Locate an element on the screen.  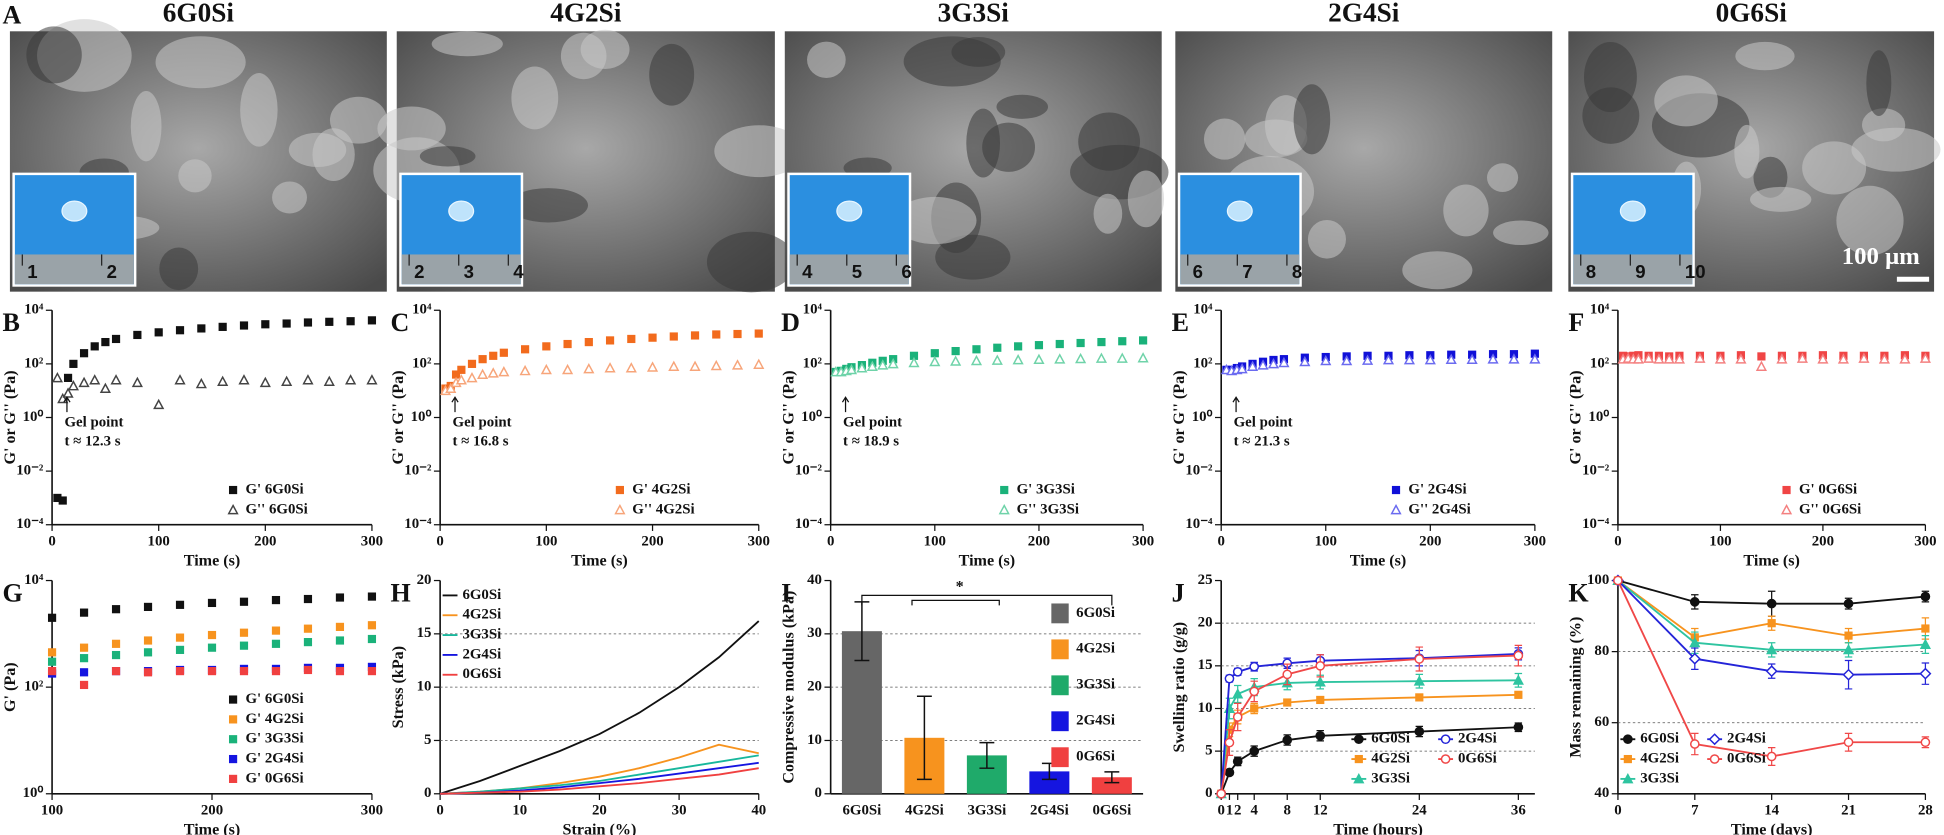
ruler-number: 5 is located at coordinates (857, 271).